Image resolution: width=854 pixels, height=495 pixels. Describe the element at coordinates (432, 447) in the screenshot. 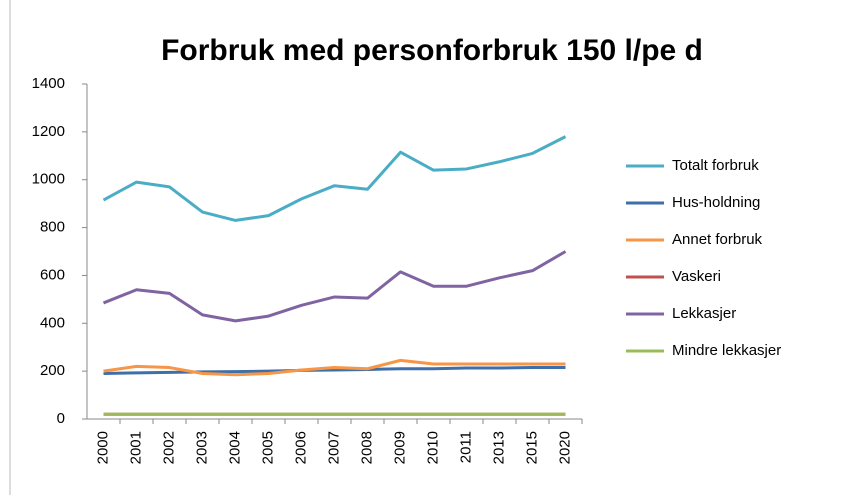

I see `x-tick-label: 2010` at that location.